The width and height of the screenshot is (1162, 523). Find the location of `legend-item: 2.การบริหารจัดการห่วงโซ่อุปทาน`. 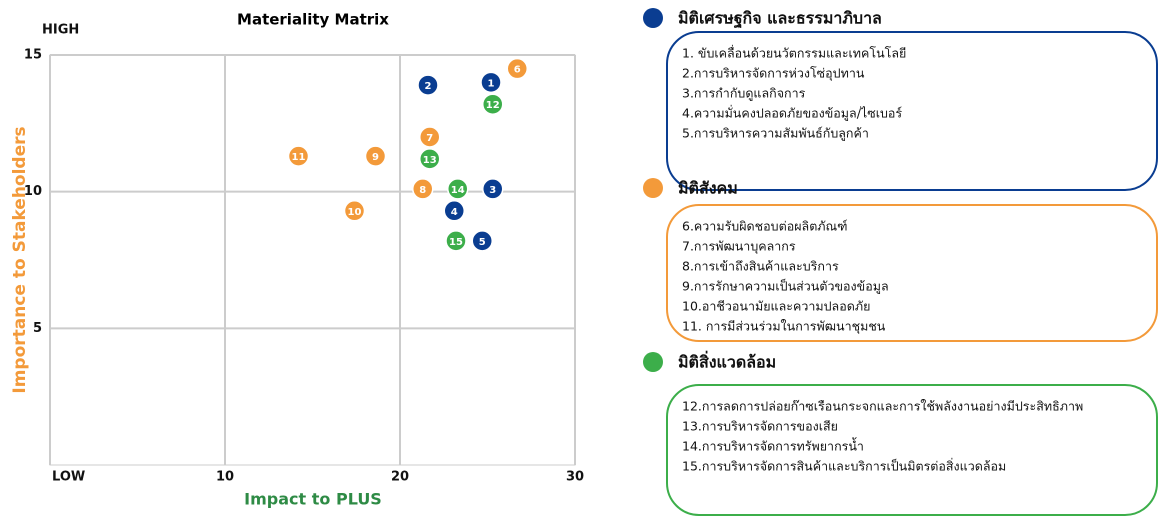

legend-item: 2.การบริหารจัดการห่วงโซ่อุปทาน is located at coordinates (773, 74).